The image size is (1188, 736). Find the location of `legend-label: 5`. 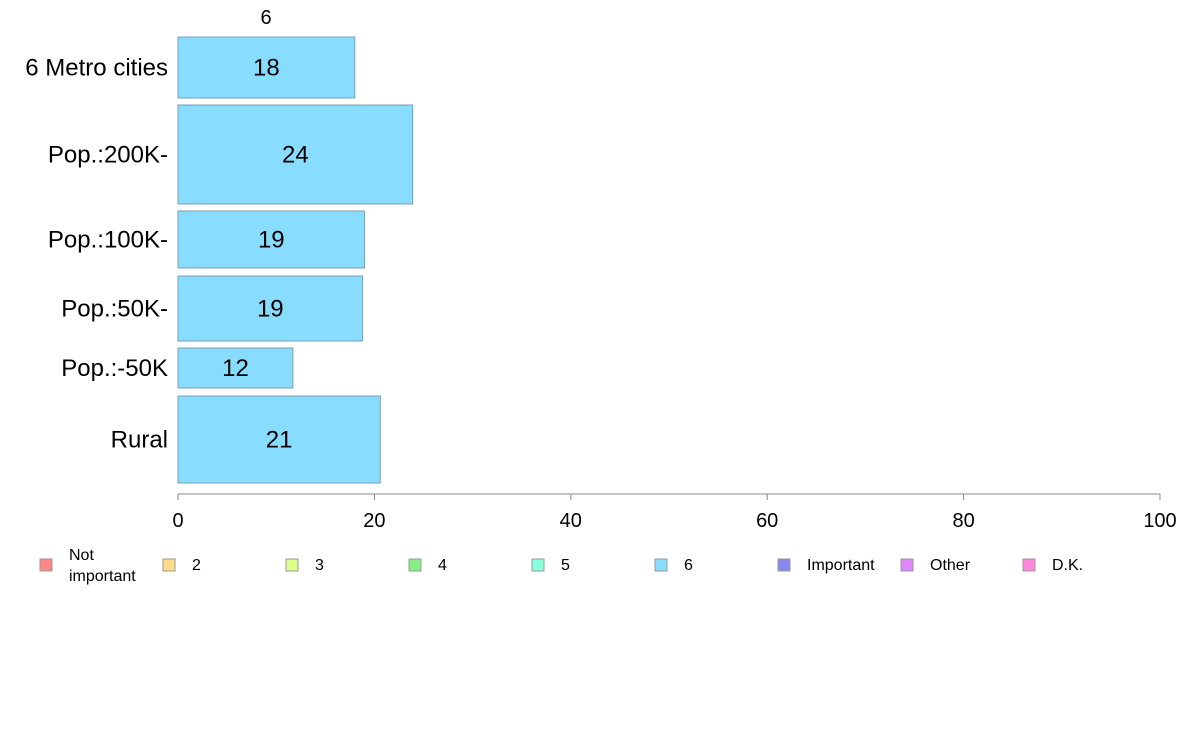

legend-label: 5 is located at coordinates (565, 565).